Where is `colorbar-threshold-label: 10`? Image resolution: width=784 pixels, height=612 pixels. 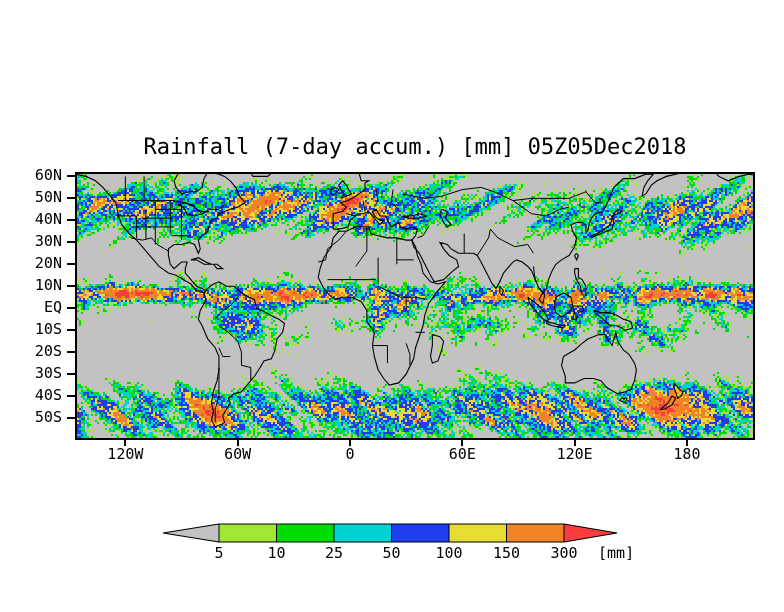 colorbar-threshold-label: 10 is located at coordinates (276, 553).